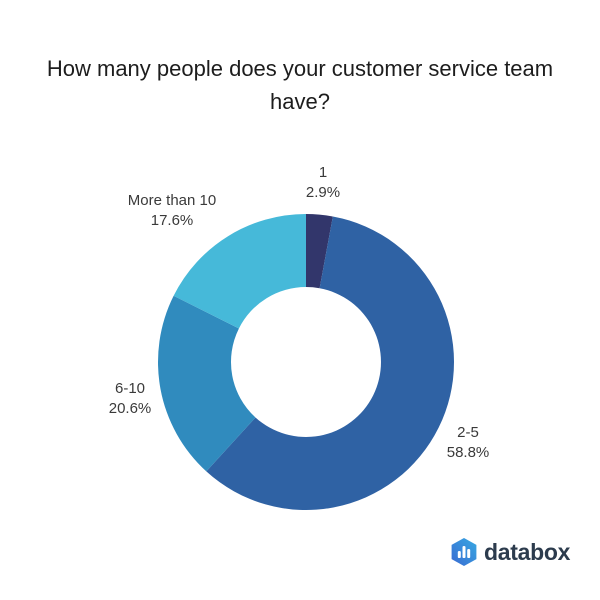 The image size is (600, 600). I want to click on slice-label-2-5: 2-5 58.8%, so click(468, 443).